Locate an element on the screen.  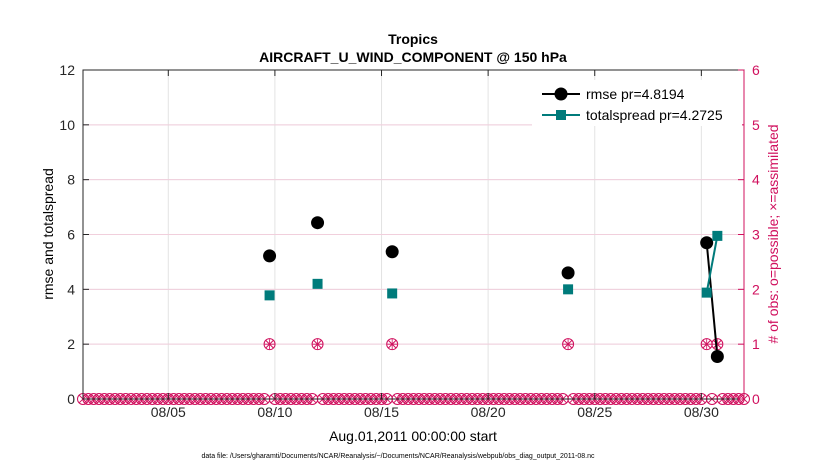
x-axis-label: Aug.01,2011 00:00:00 start is located at coordinates (413, 436).